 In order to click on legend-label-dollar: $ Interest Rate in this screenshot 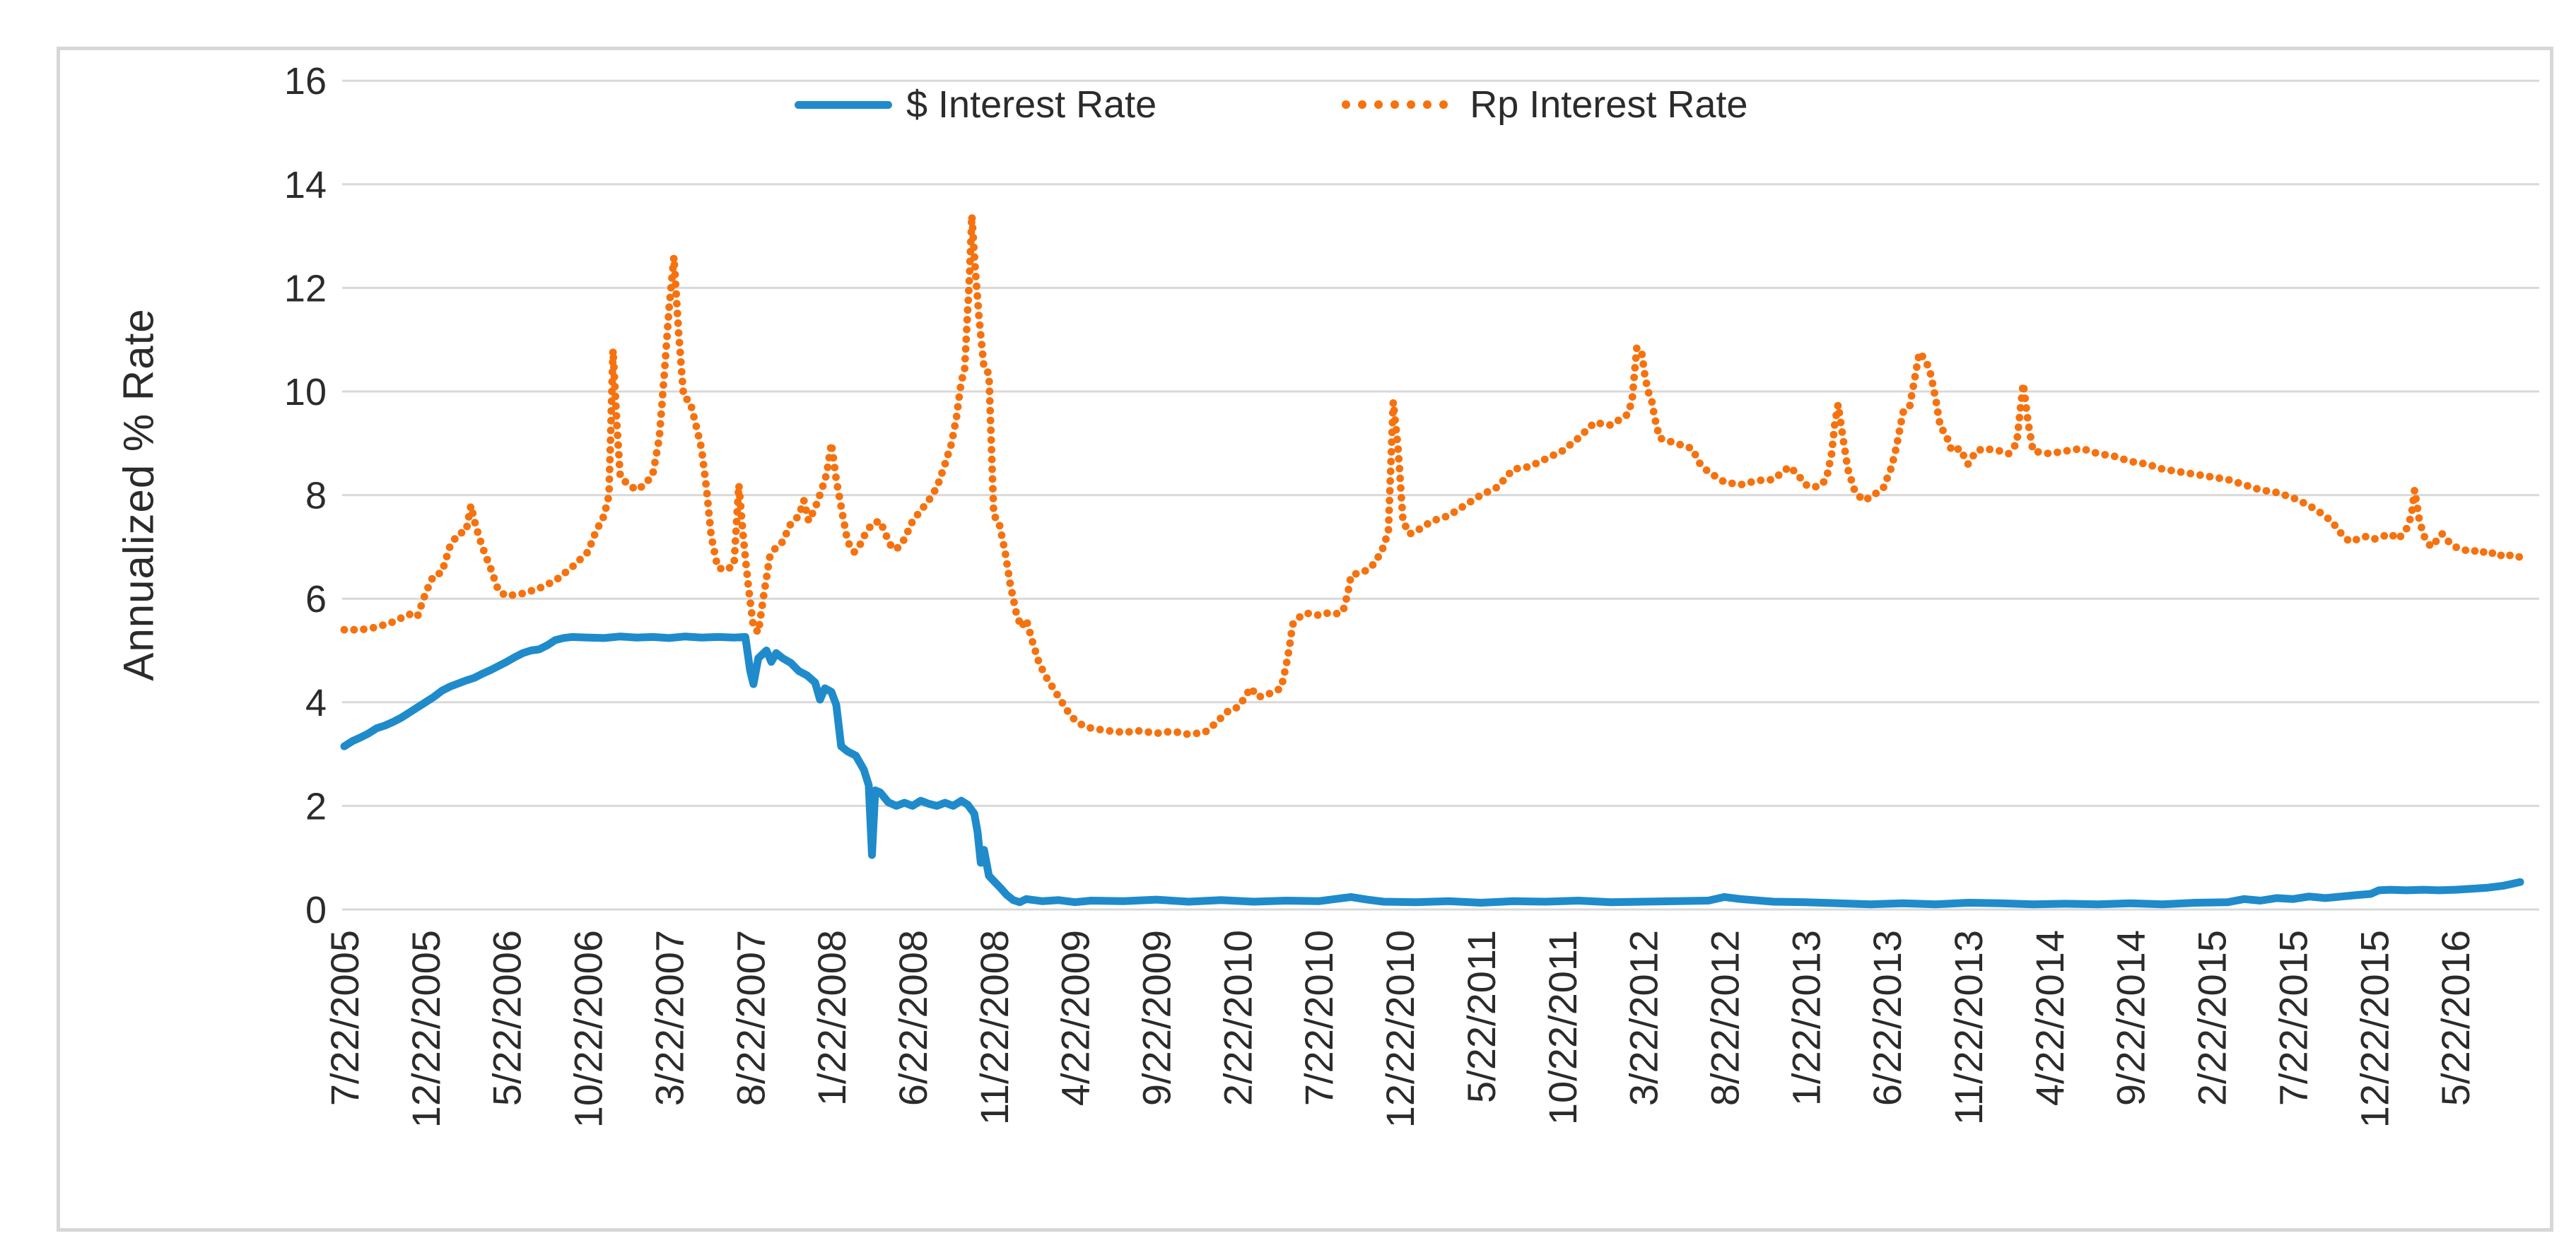, I will do `click(1031, 105)`.